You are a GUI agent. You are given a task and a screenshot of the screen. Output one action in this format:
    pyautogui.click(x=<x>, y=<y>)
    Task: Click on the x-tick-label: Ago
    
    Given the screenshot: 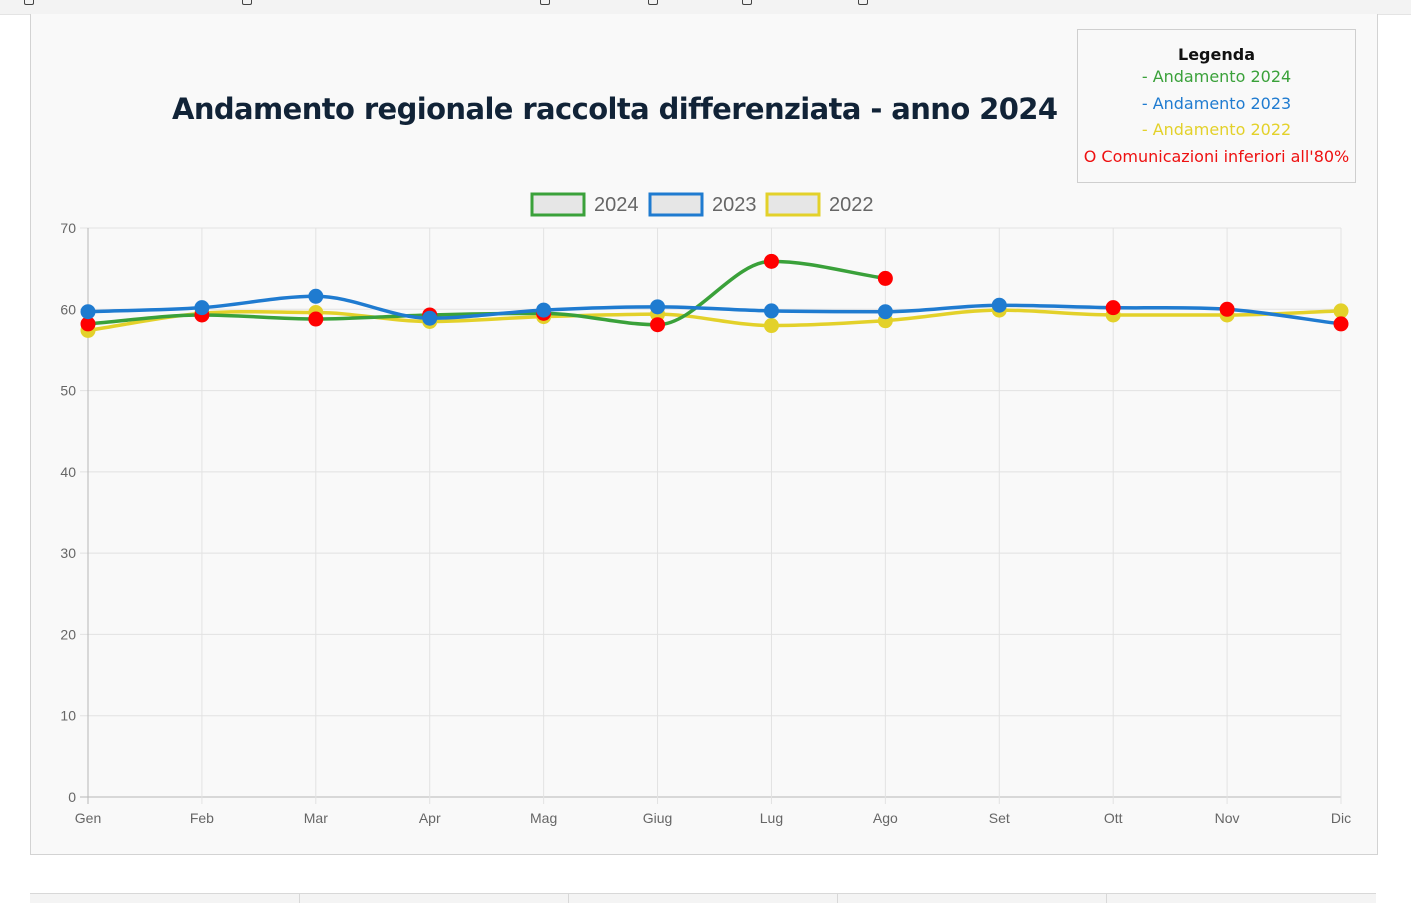 What is the action you would take?
    pyautogui.click(x=885, y=818)
    